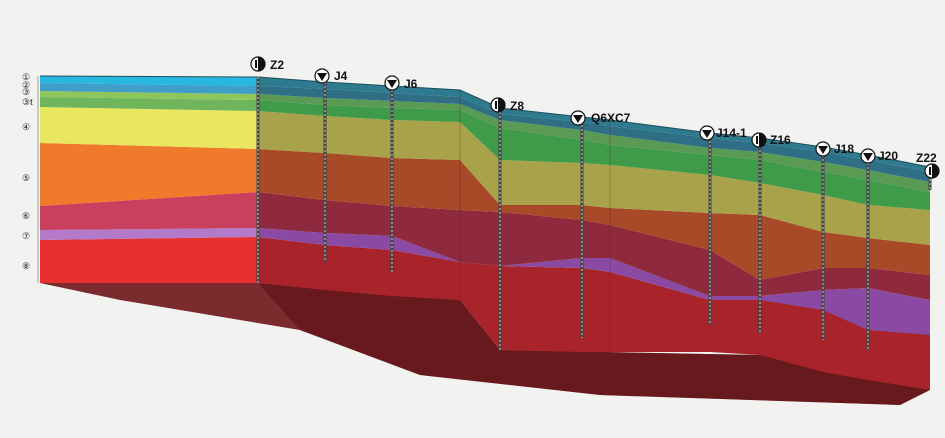 The width and height of the screenshot is (945, 438). What do you see at coordinates (411, 84) in the screenshot?
I see `borehole-label: J6` at bounding box center [411, 84].